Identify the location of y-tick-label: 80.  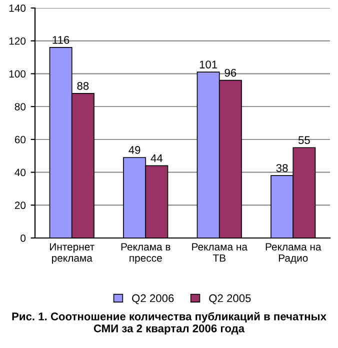
(20, 106).